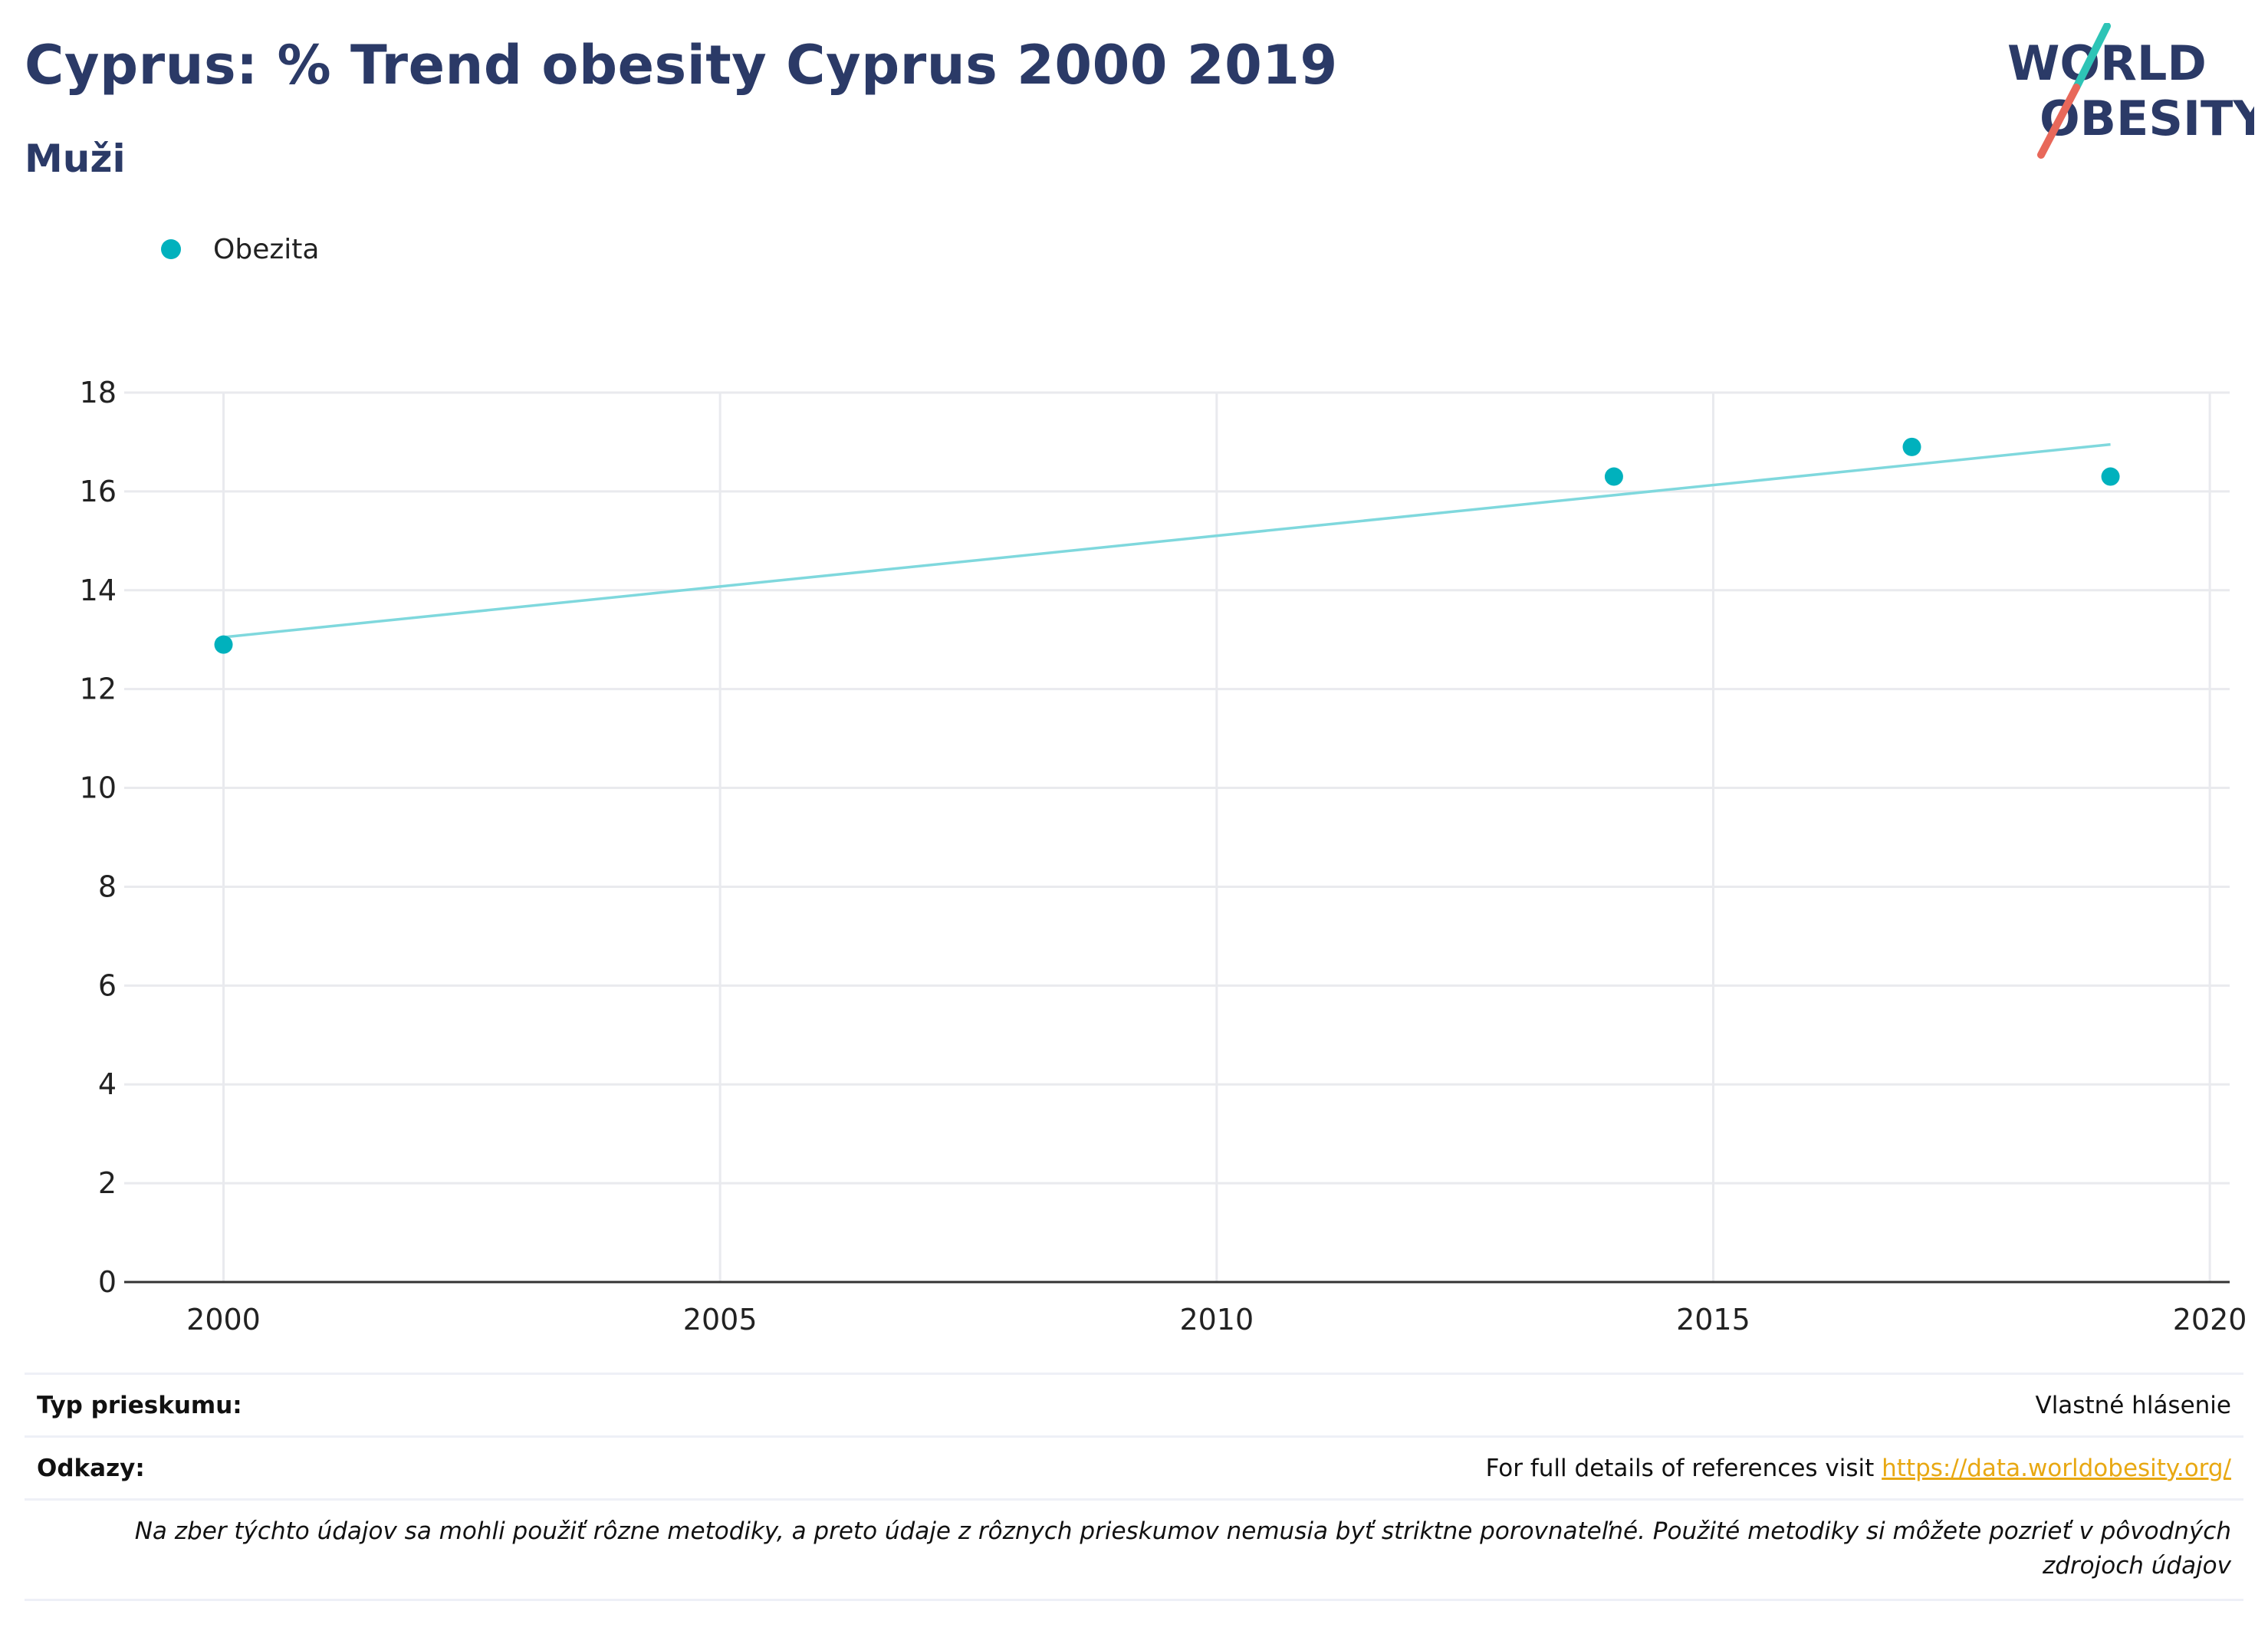 Image resolution: width=2268 pixels, height=1634 pixels. I want to click on legend-marker-icon, so click(171, 249).